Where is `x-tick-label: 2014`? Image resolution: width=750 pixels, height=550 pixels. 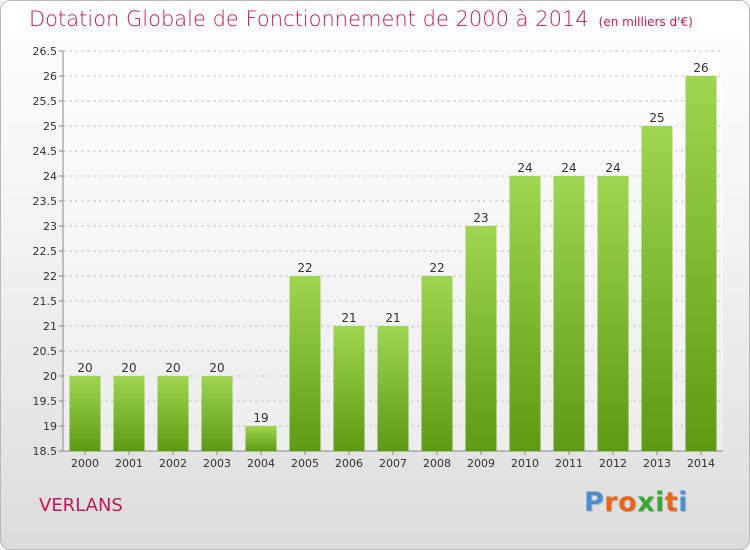 x-tick-label: 2014 is located at coordinates (701, 463).